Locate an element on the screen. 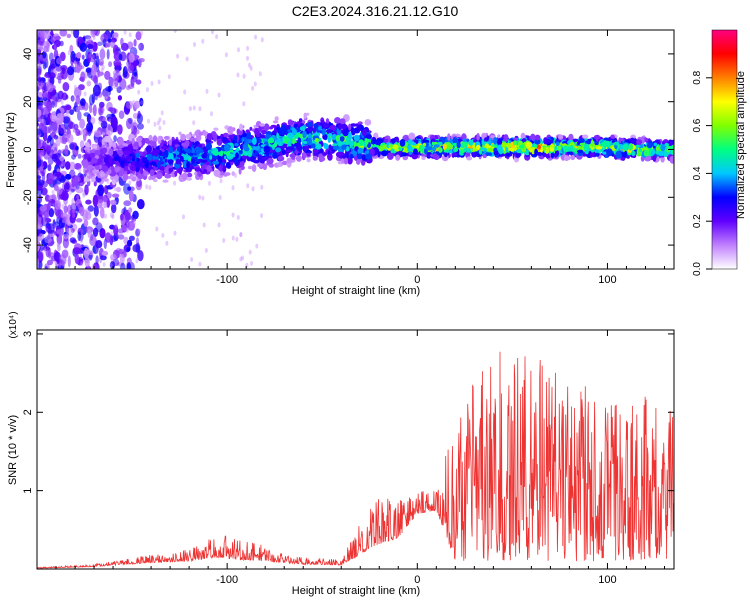 The height and width of the screenshot is (600, 750). colorbar-label: Normalized spectral amplitude is located at coordinates (741, 145).